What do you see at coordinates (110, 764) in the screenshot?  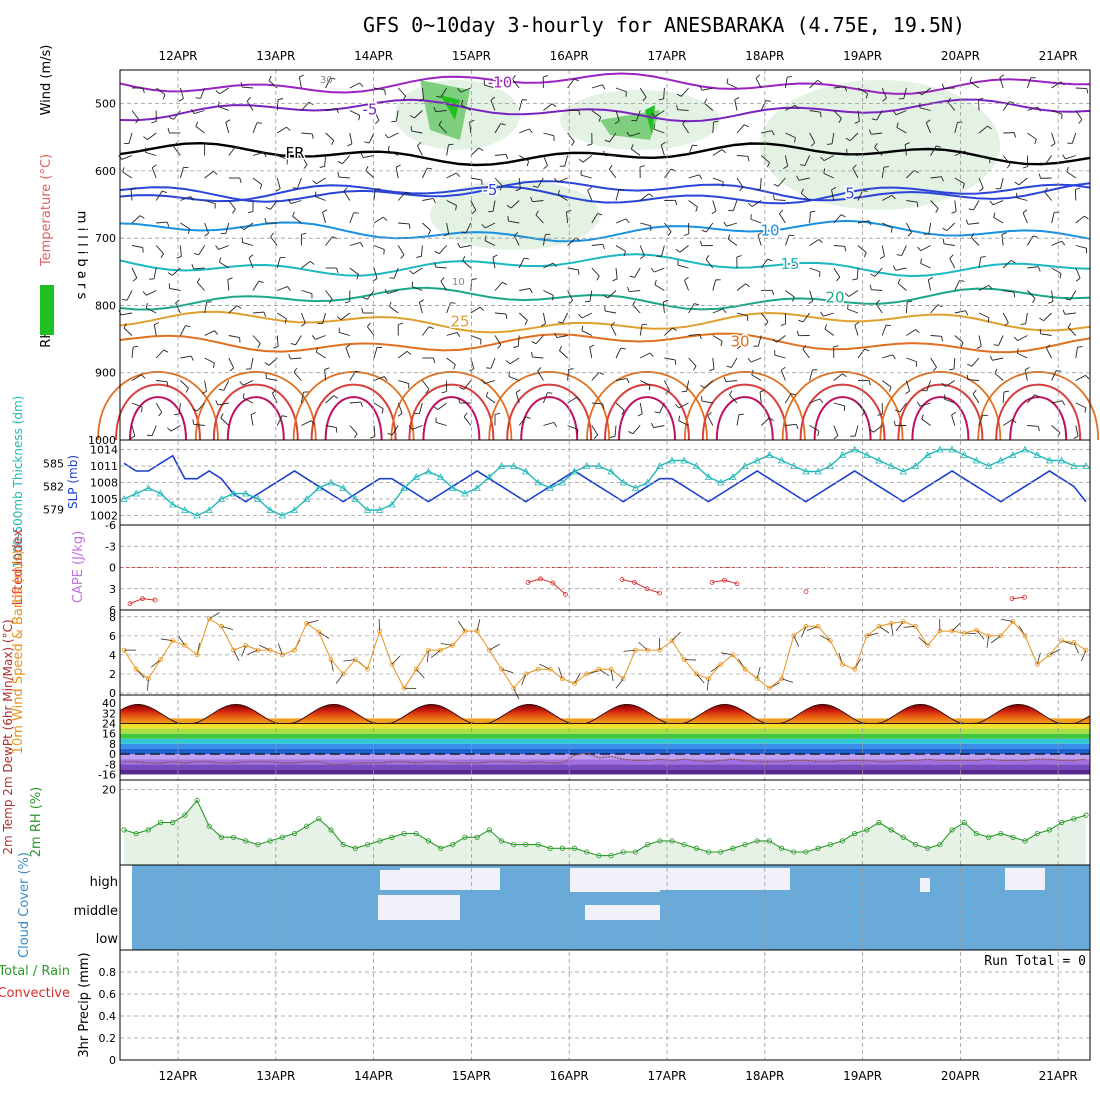 I see `temp-tick: -8` at bounding box center [110, 764].